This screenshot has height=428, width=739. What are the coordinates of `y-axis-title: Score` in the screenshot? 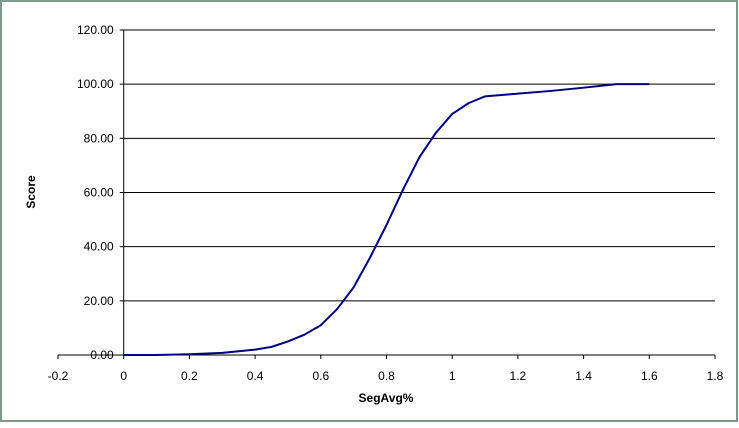 It's located at (31, 192).